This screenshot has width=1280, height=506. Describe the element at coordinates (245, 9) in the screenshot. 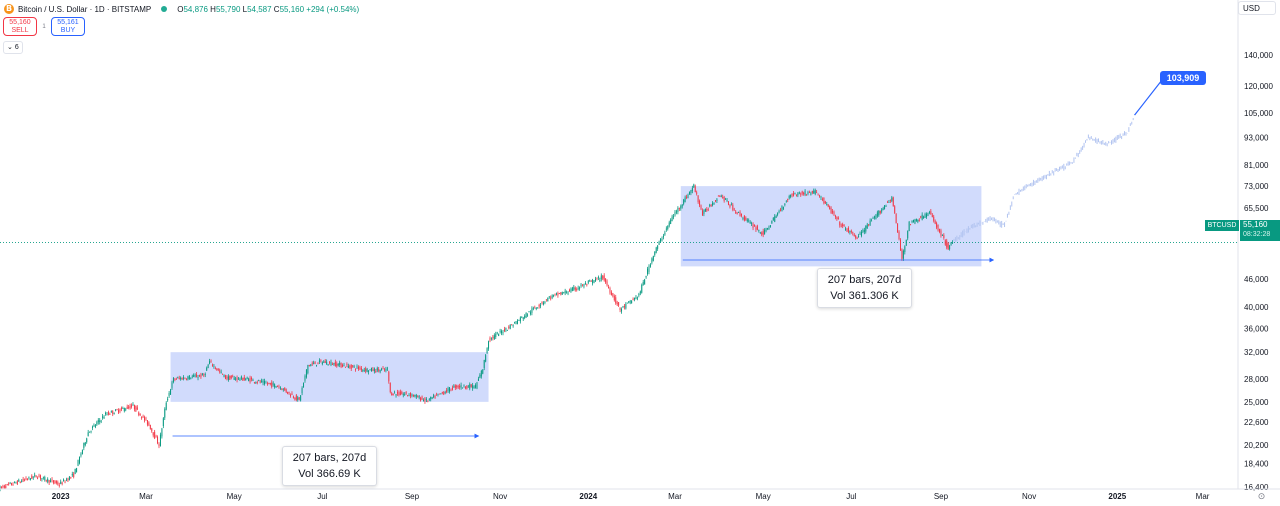

I see `low-label: L` at that location.